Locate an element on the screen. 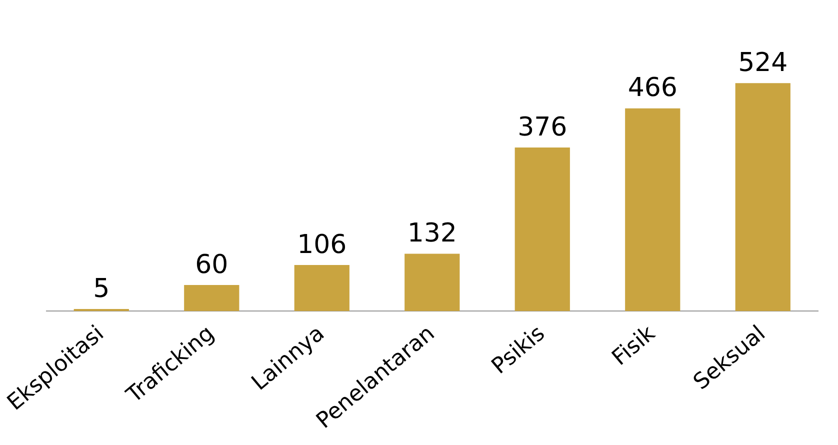 This screenshot has width=838, height=445. data-label: 60 is located at coordinates (211, 265).